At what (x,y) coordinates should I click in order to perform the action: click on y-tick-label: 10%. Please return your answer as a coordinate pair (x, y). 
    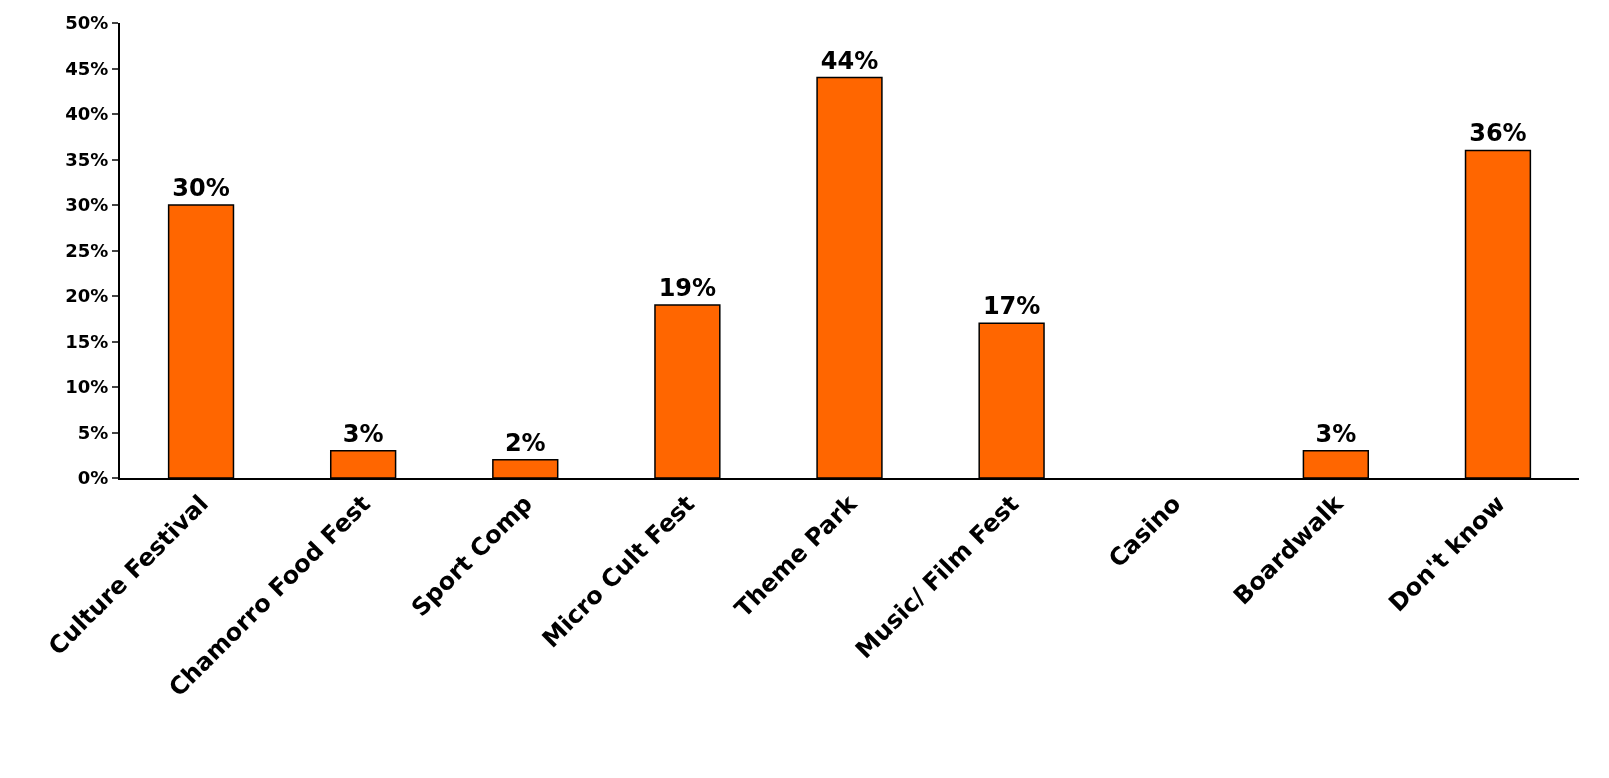
    Looking at the image, I should click on (87, 387).